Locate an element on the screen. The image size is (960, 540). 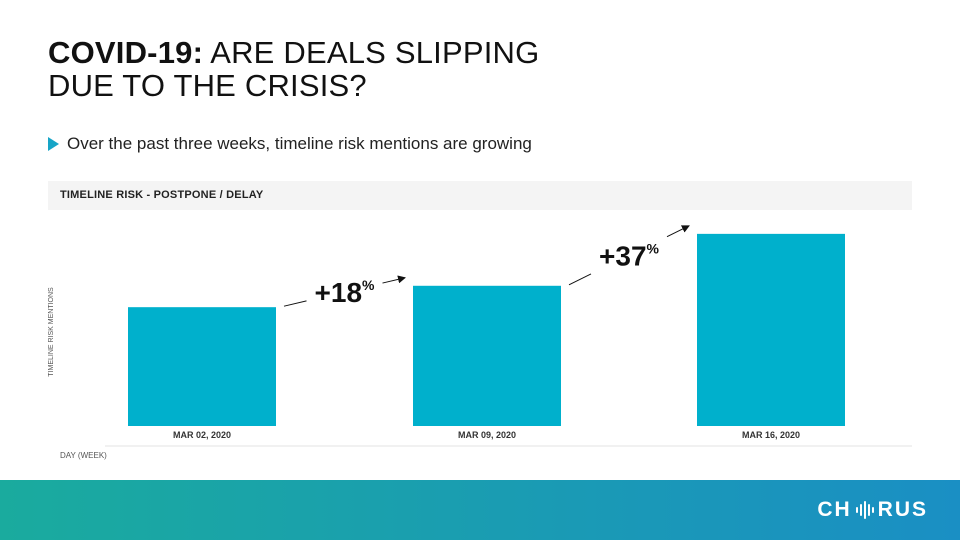
play-triangle-icon is located at coordinates (53, 144).